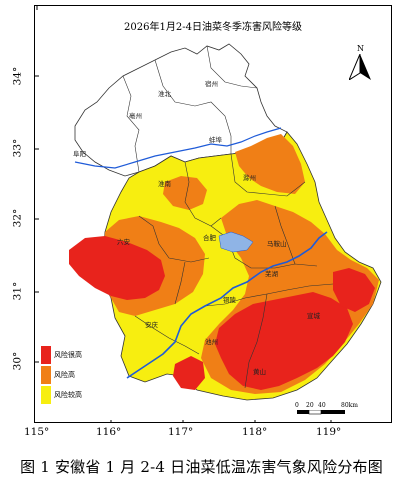  What do you see at coordinates (17, 148) in the screenshot?
I see `latitude-tick: 33°` at bounding box center [17, 148].